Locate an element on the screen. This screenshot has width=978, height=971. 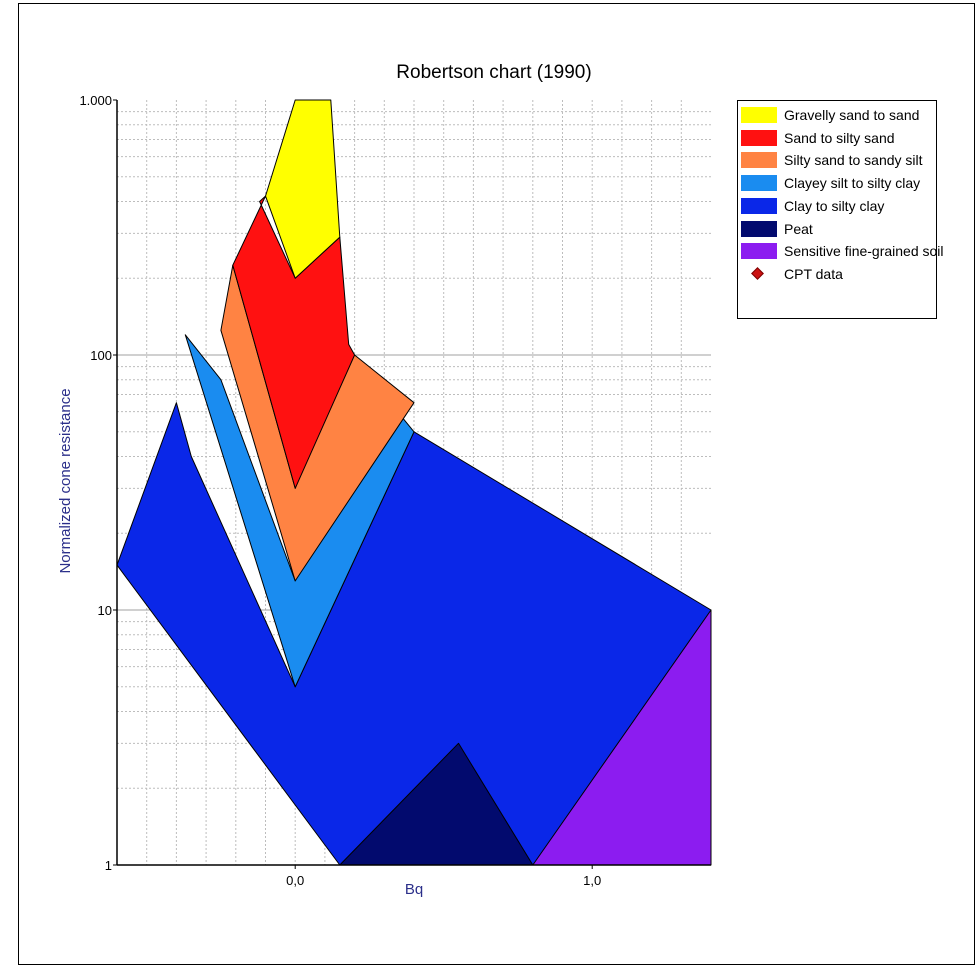
legend-item: Gravelly sand to sand is located at coordinates (838, 116).